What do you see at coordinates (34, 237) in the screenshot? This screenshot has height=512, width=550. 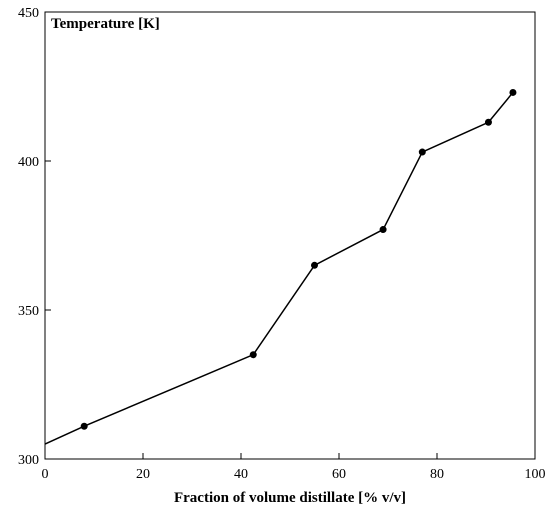 I see `y-axis-ticks: 300 350 400 450` at bounding box center [34, 237].